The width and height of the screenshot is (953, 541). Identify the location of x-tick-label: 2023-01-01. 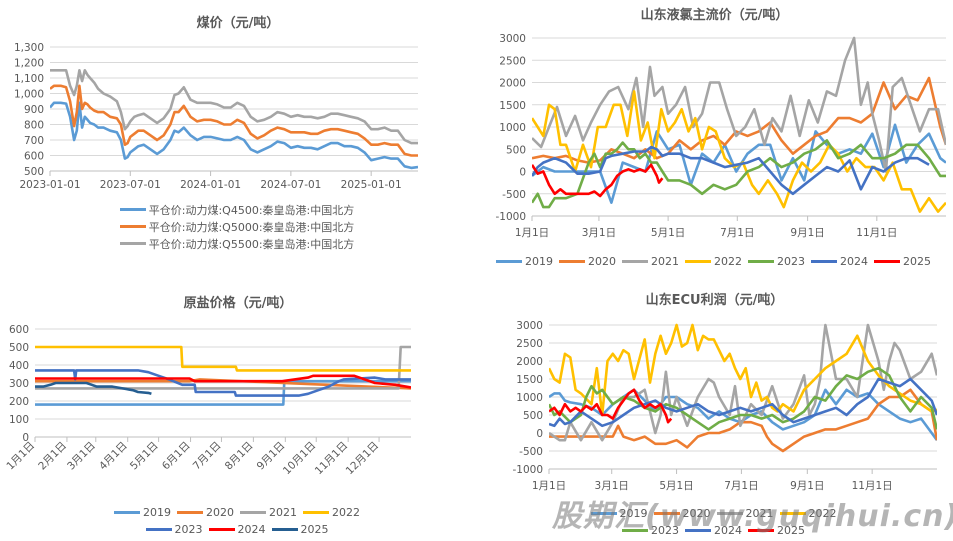
(49, 185).